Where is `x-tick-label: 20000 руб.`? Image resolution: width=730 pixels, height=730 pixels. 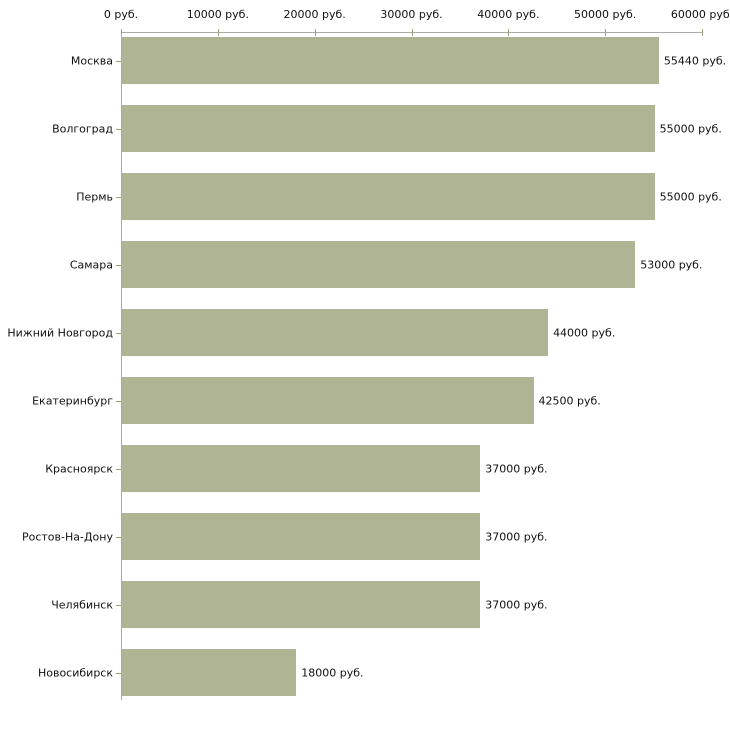
x-tick-label: 20000 руб. is located at coordinates (314, 14).